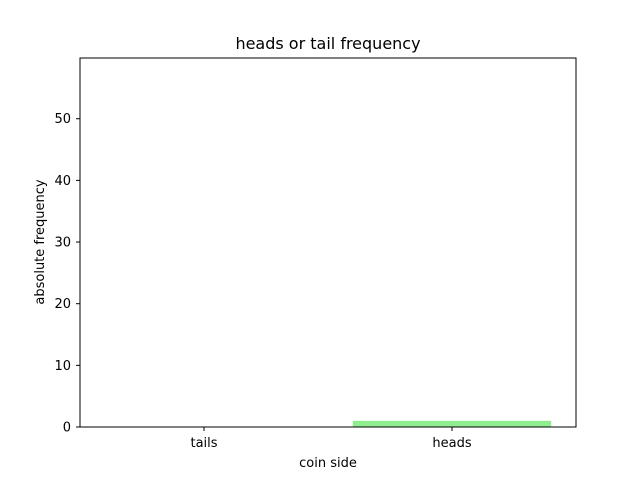 The image size is (640, 480). I want to click on x-axis-label: coin side, so click(328, 463).